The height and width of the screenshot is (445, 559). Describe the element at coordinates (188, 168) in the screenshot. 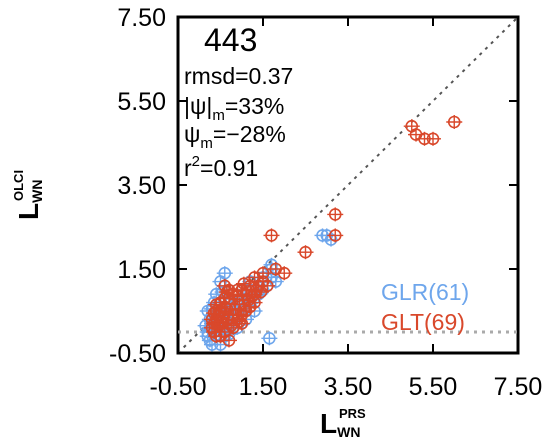

I see `stat-r-squared-prefix: r` at that location.